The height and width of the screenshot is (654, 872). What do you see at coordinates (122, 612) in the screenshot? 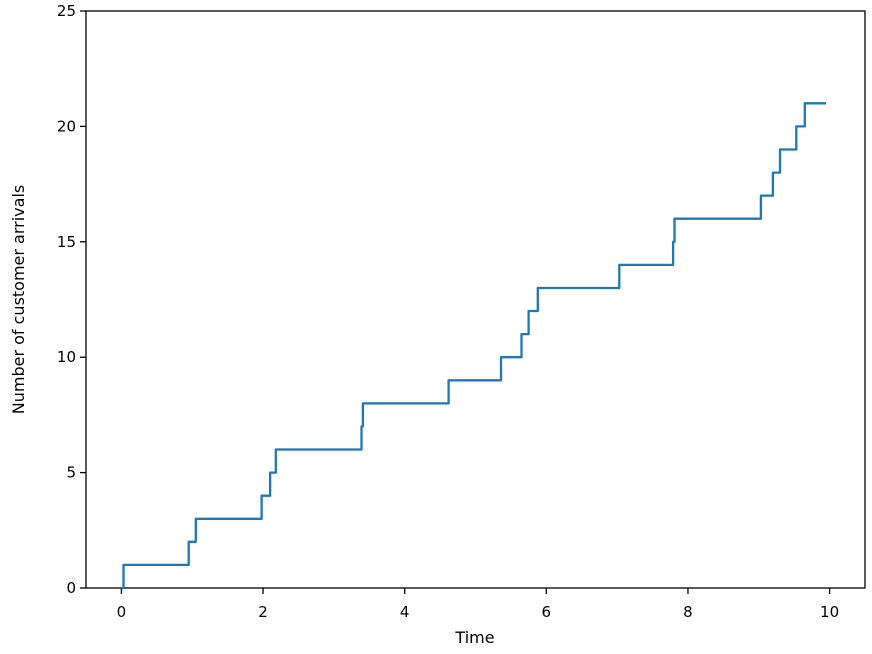
I see `x-tick-label: 0` at bounding box center [122, 612].